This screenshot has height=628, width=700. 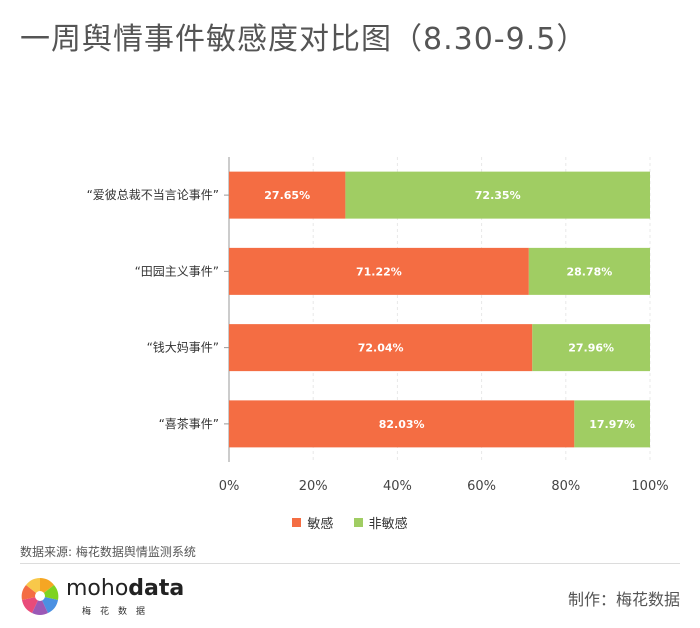 I want to click on category-label: “田园主义事件”, so click(x=177, y=271).